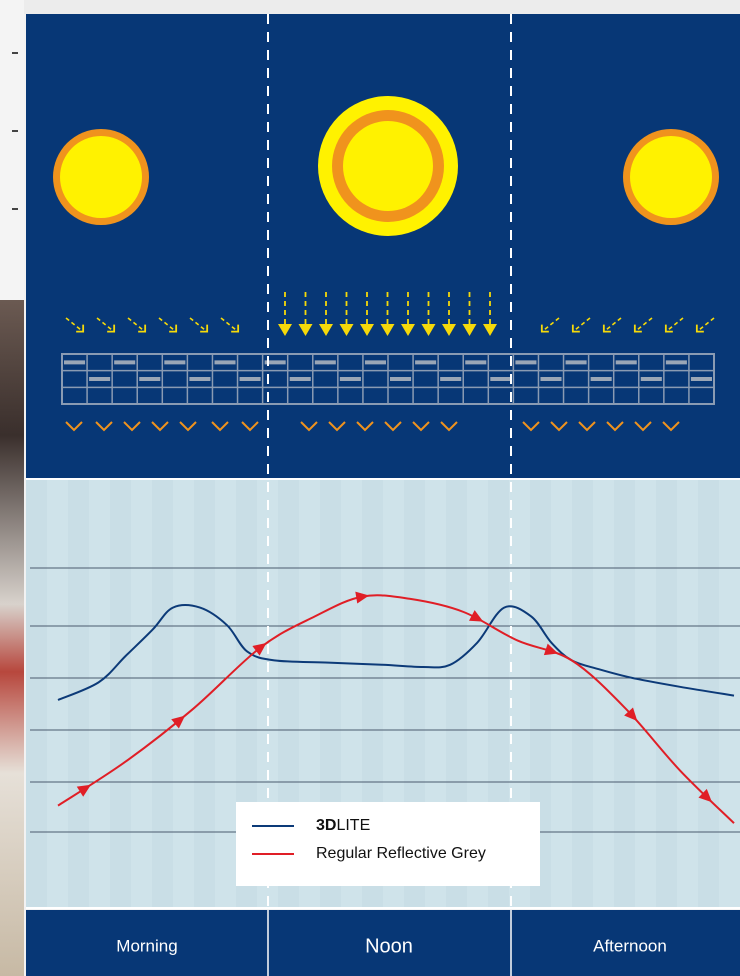  Describe the element at coordinates (12, 638) in the screenshot. I see `background-photo` at that location.